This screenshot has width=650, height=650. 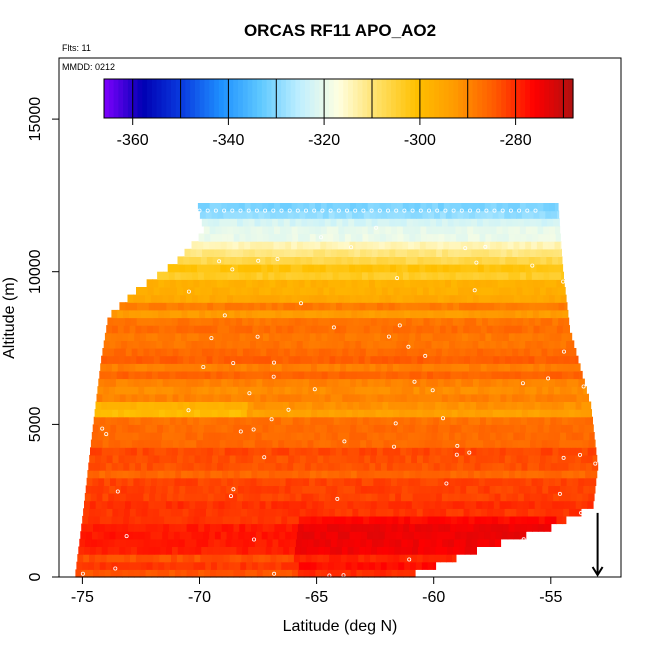 I want to click on y-tick-label: 5000, so click(x=35, y=425).